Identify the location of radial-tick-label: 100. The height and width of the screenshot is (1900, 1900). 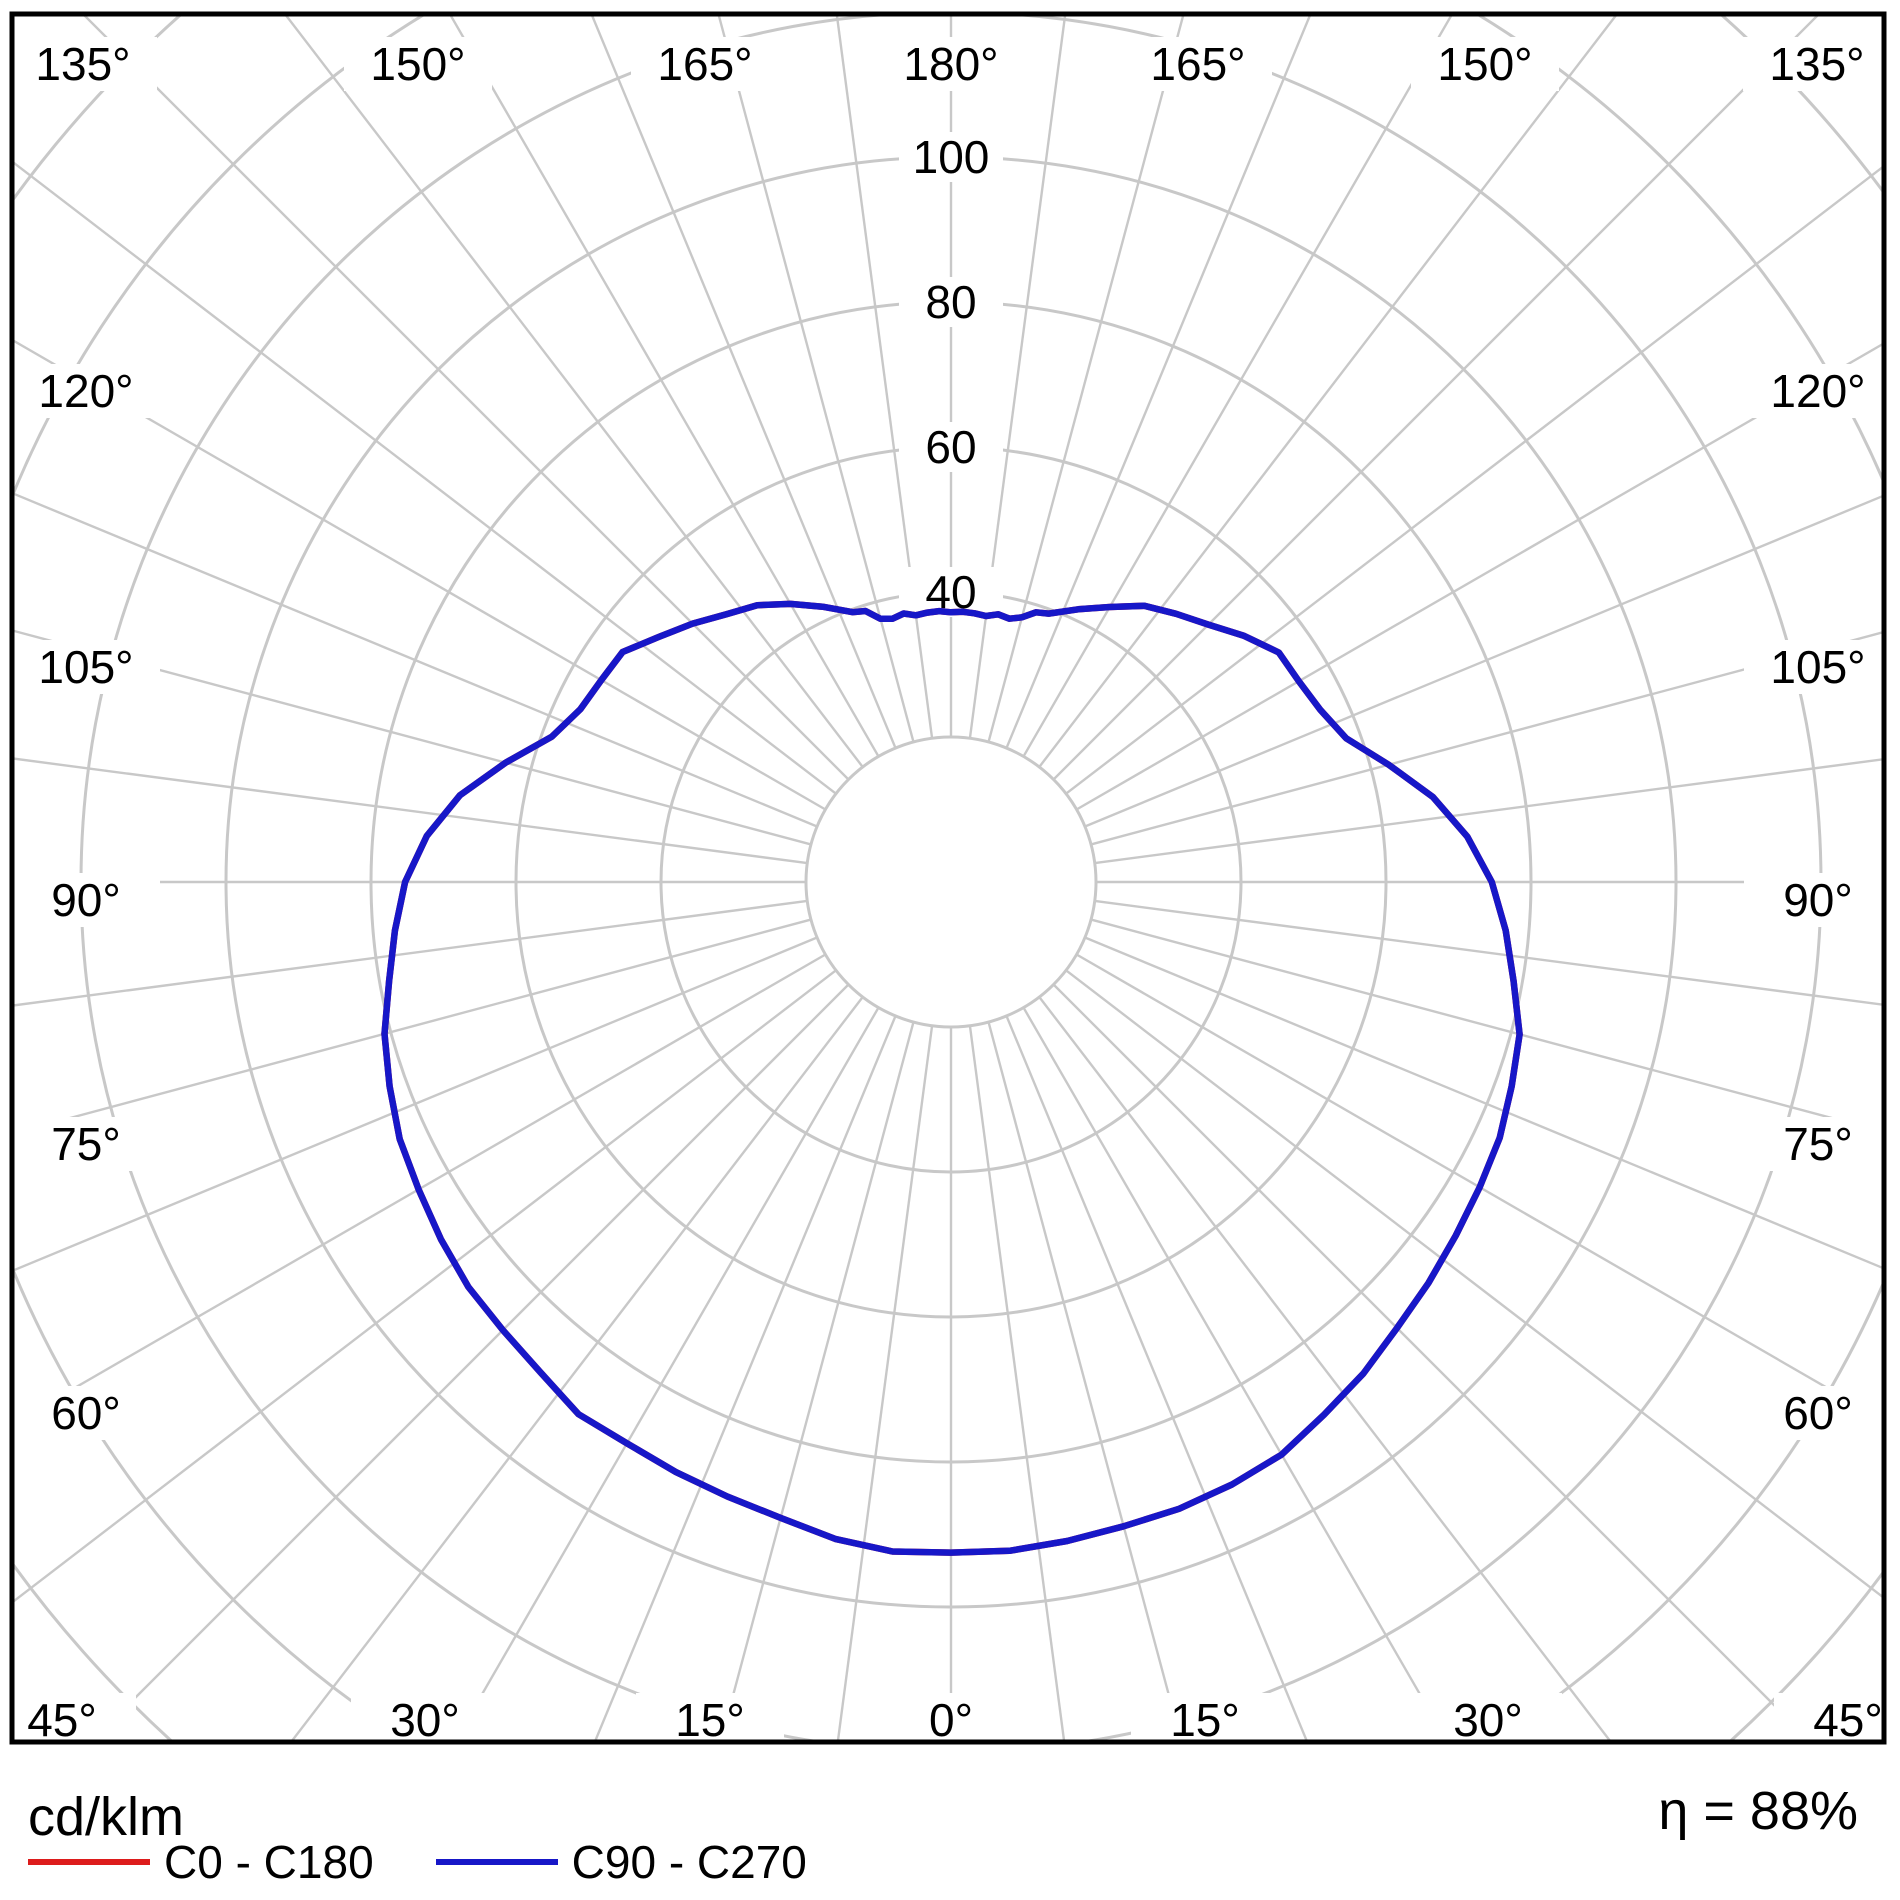
(951, 157).